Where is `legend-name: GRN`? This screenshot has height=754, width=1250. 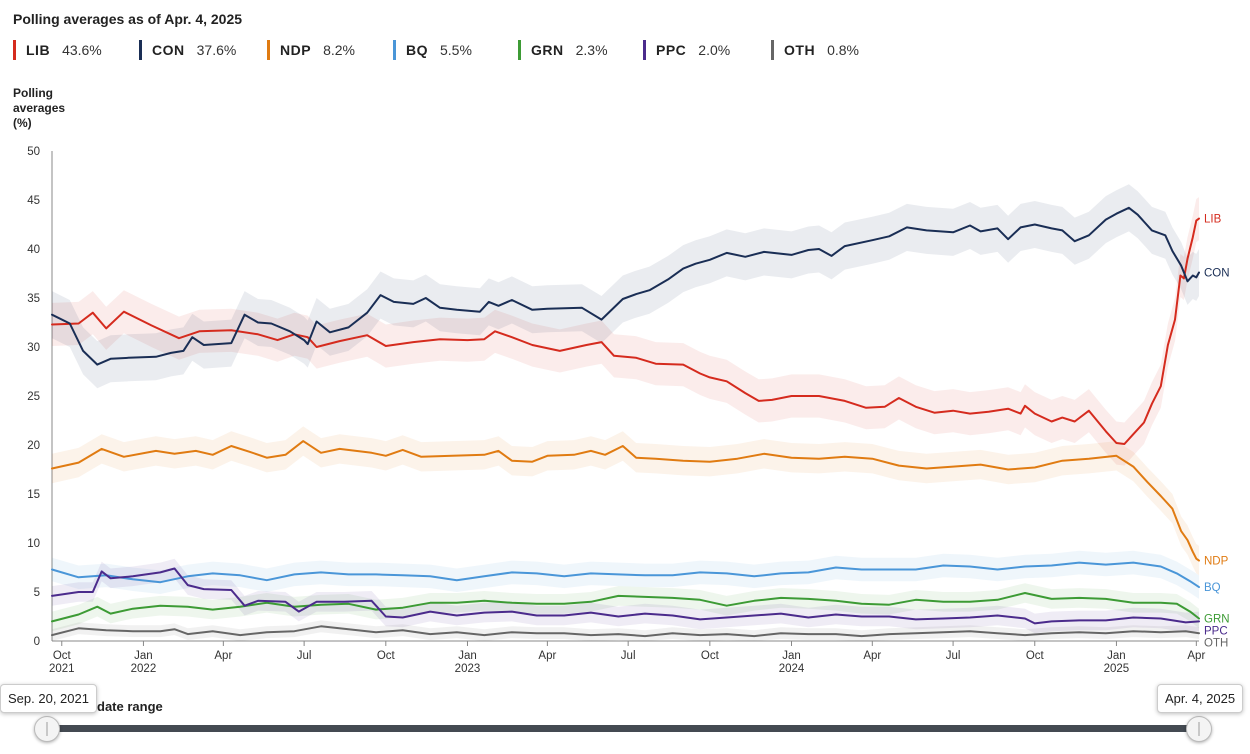 legend-name: GRN is located at coordinates (547, 50).